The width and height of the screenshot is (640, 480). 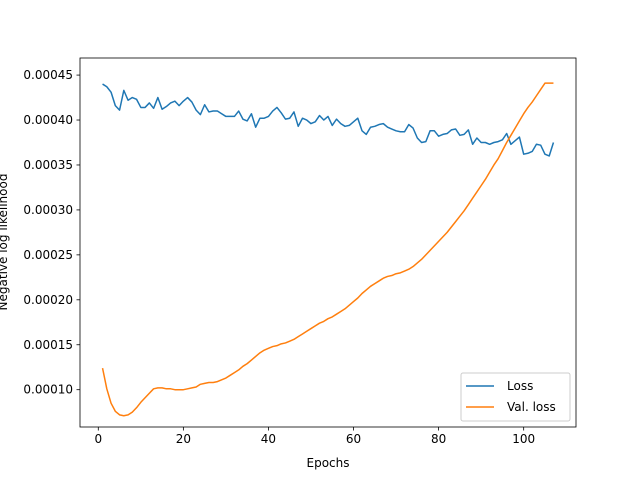 What do you see at coordinates (98, 439) in the screenshot?
I see `x-tick-label: 0` at bounding box center [98, 439].